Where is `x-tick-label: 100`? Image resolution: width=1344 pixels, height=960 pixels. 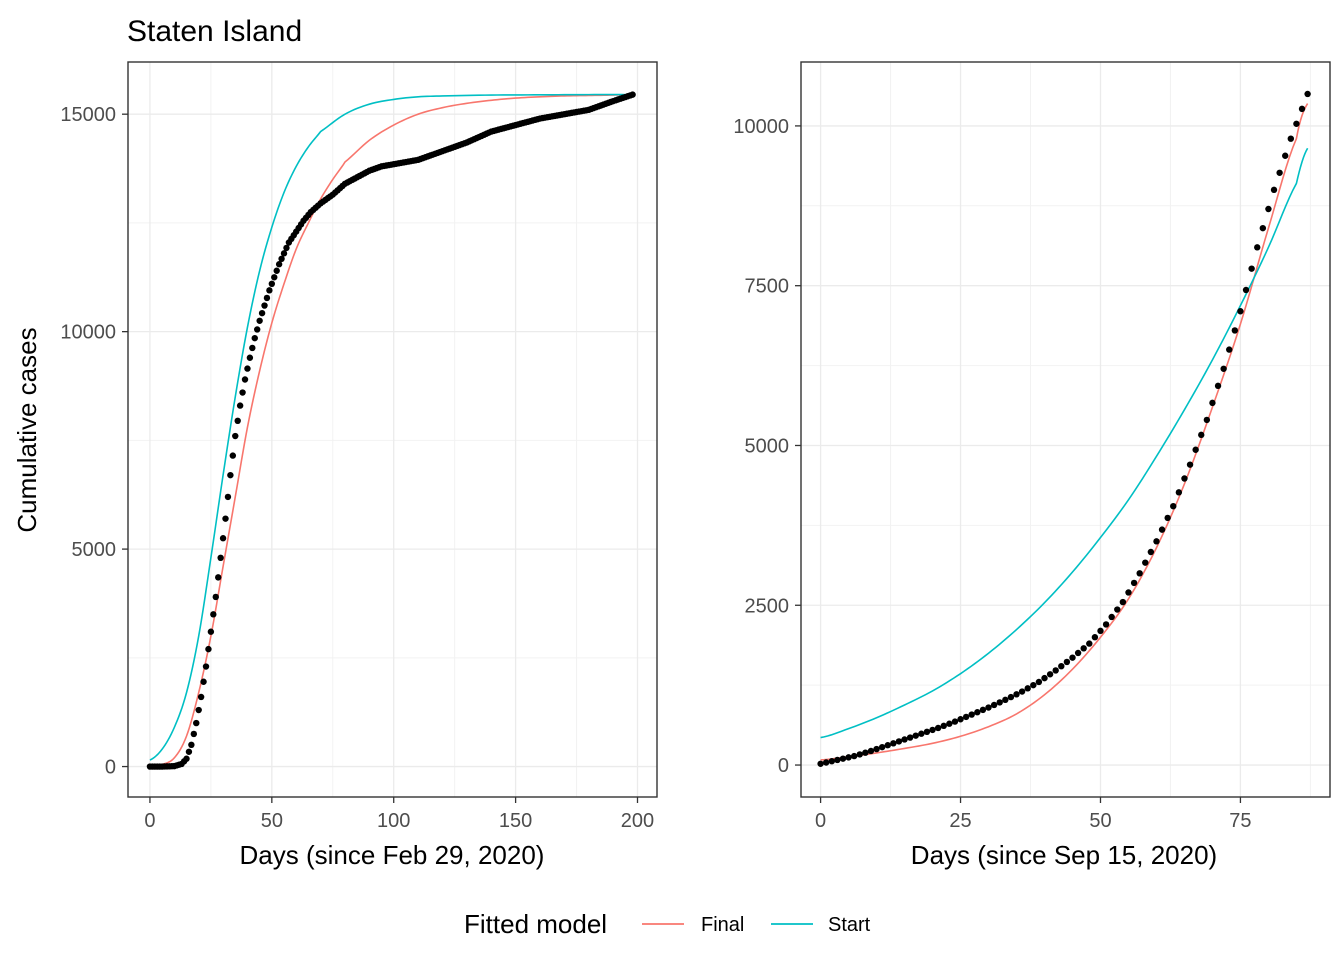
x-tick-label: 100 is located at coordinates (393, 821).